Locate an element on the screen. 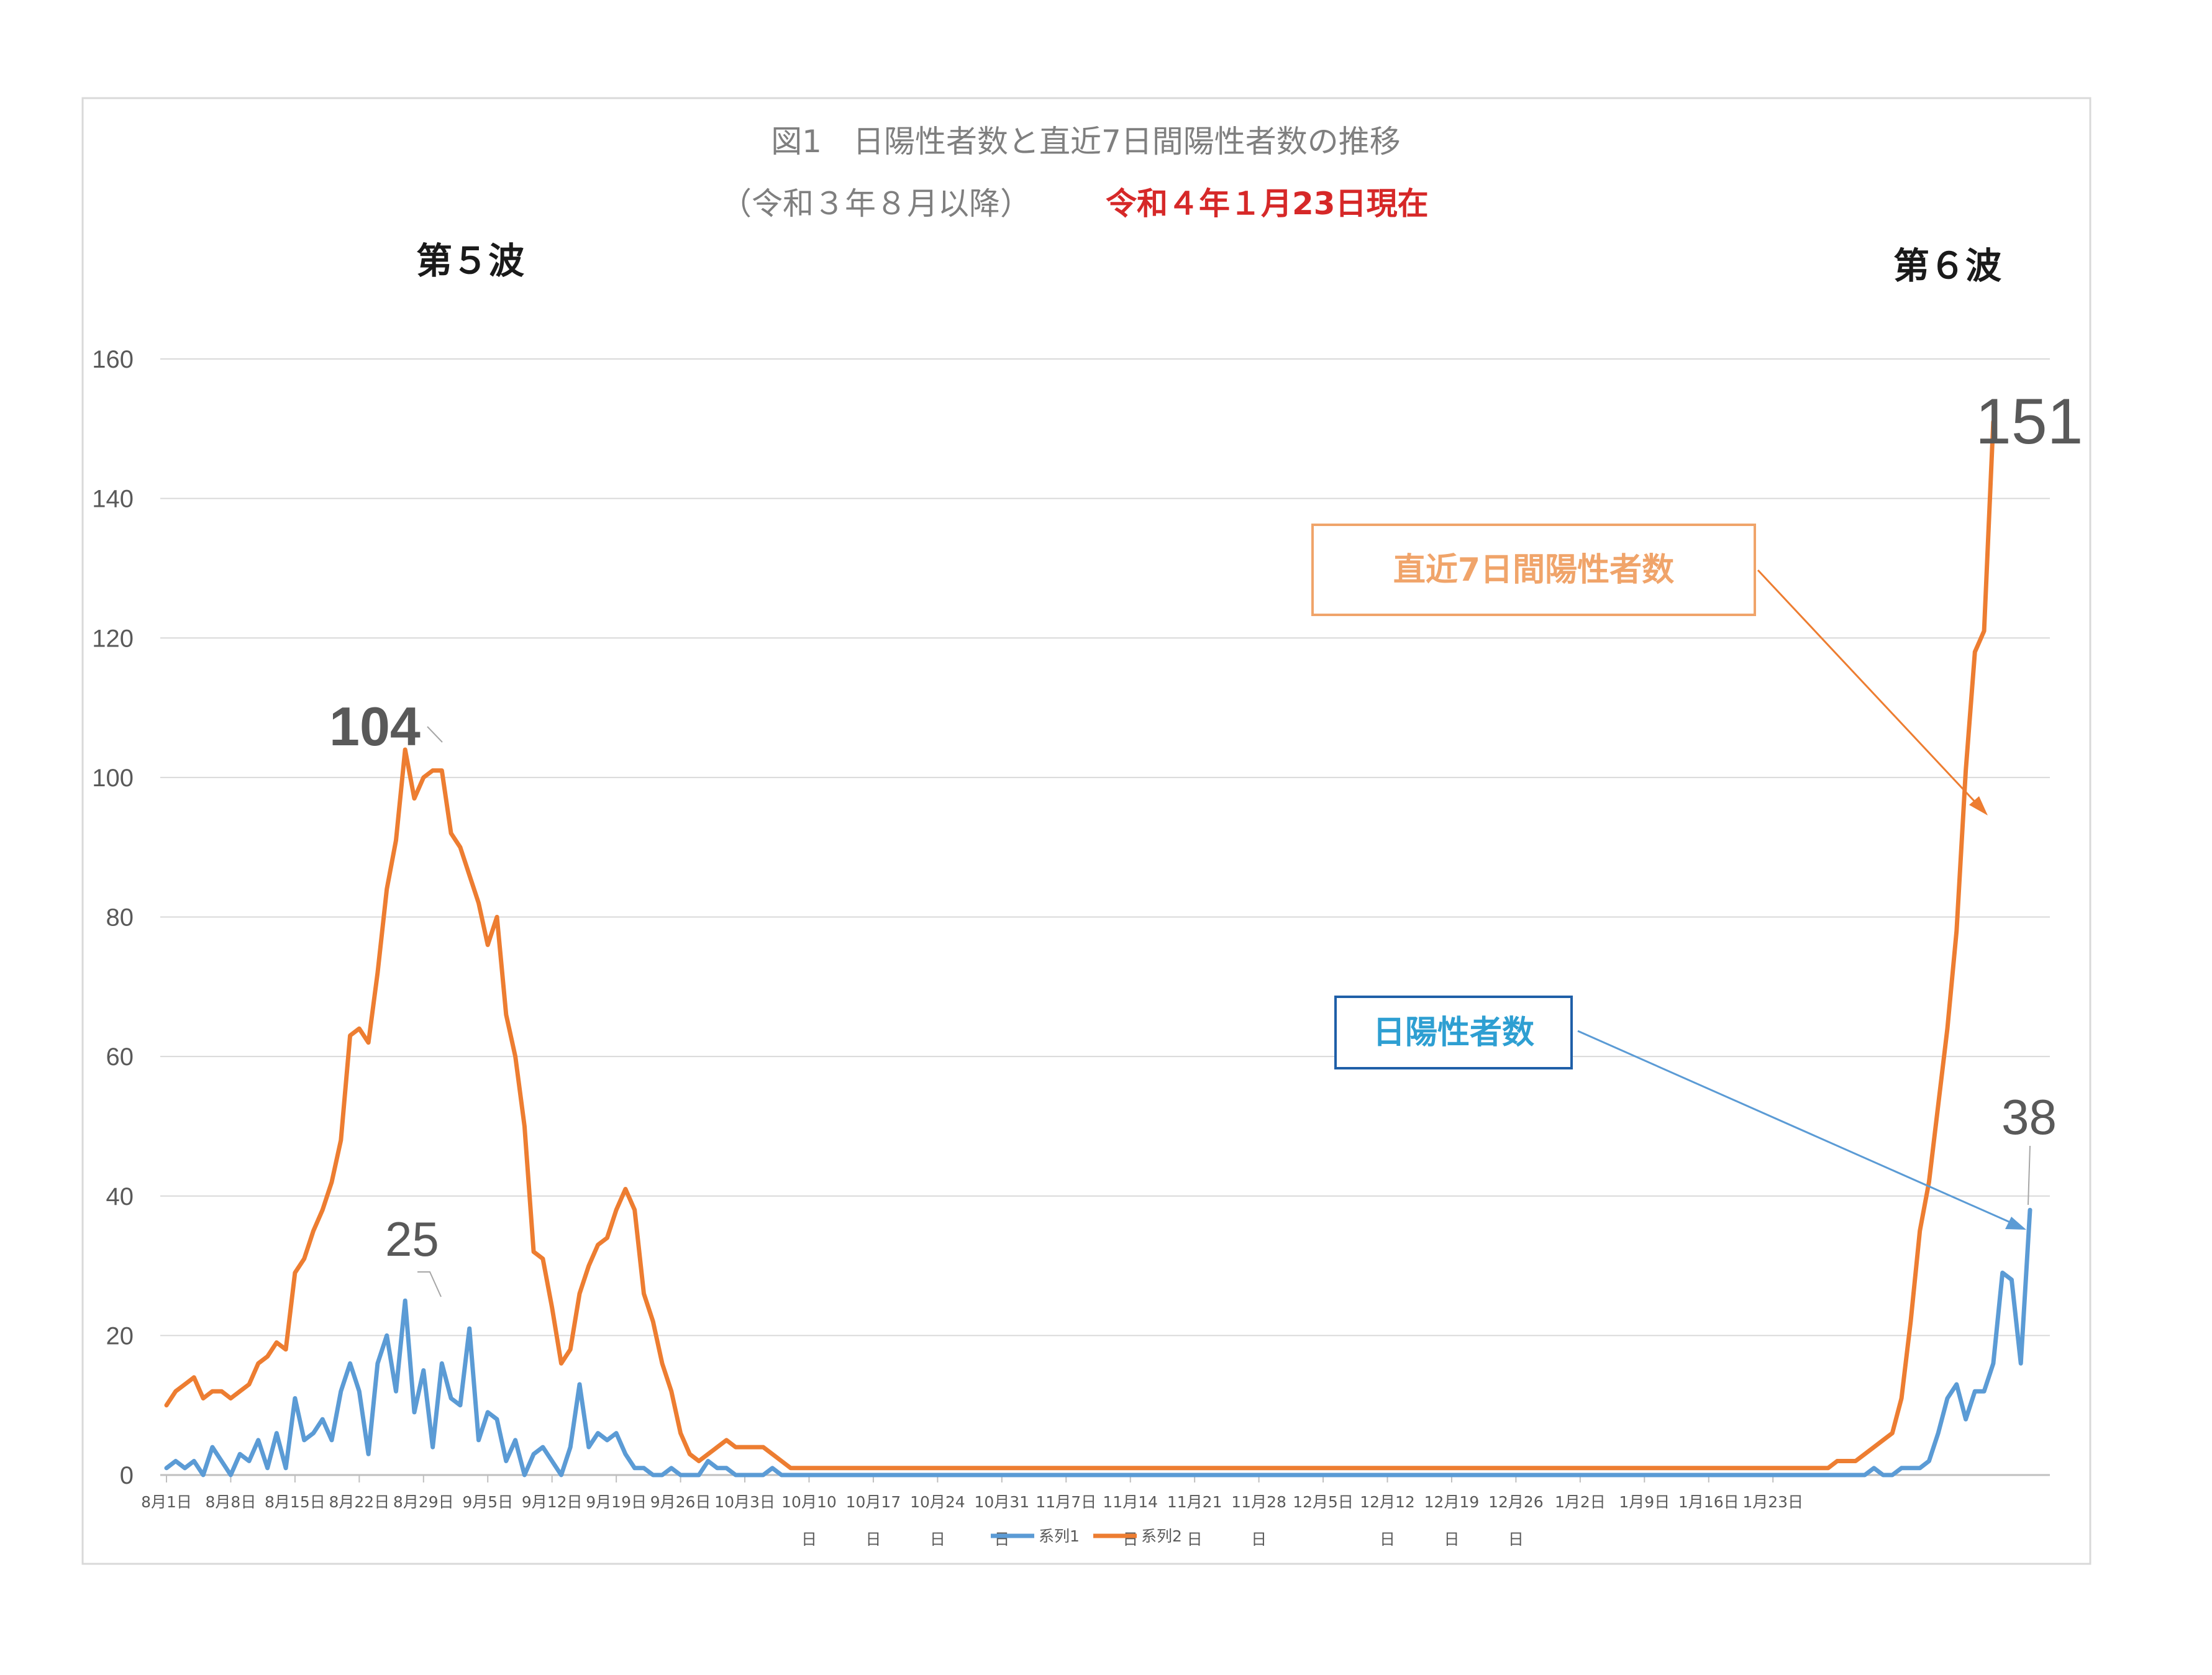  y-tick-label: 20 is located at coordinates (120, 1336).